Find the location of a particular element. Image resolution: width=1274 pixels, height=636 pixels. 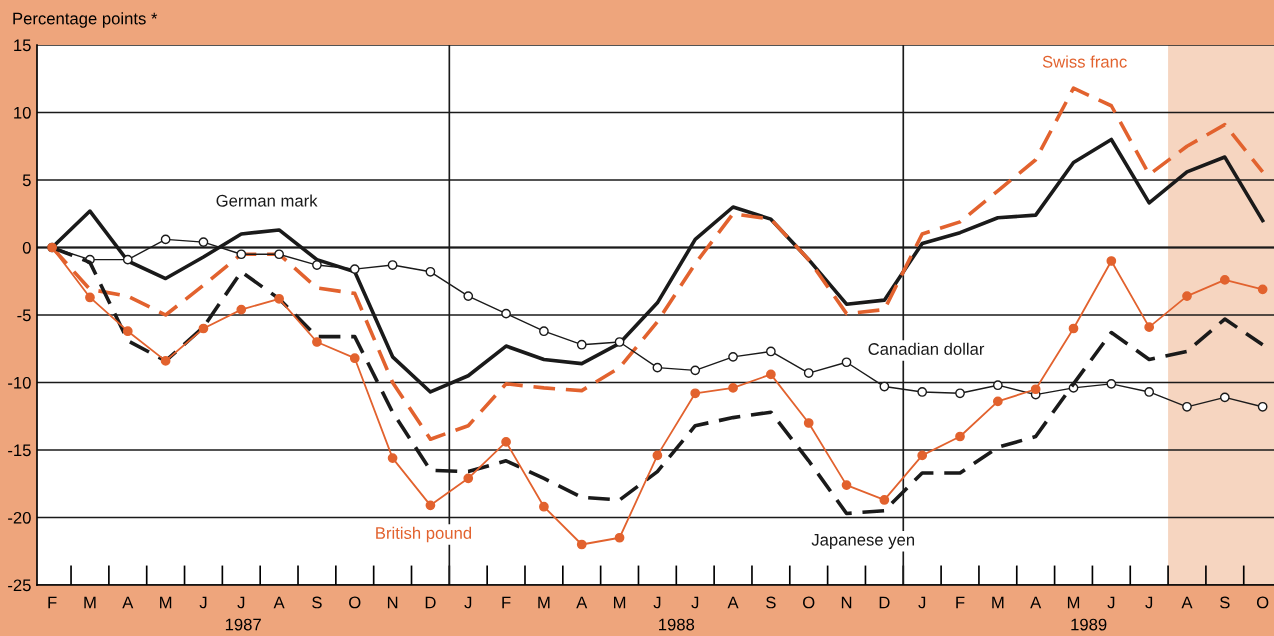

y-axis-title: Percentage points * is located at coordinates (85, 20).